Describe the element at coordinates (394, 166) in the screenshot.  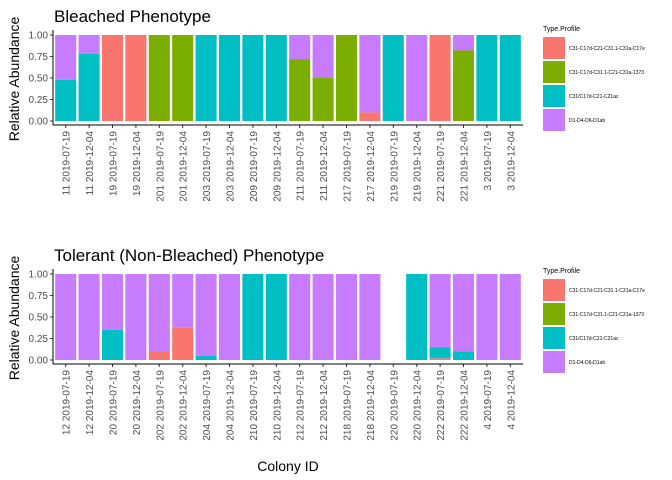
I see `bleached-x-tick-label: 219 2019-07-19` at that location.